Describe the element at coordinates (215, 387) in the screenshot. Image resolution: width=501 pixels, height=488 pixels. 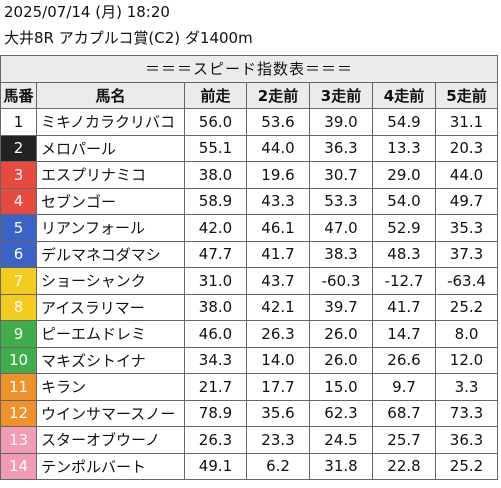
I see `speed-value: 21.7` at that location.